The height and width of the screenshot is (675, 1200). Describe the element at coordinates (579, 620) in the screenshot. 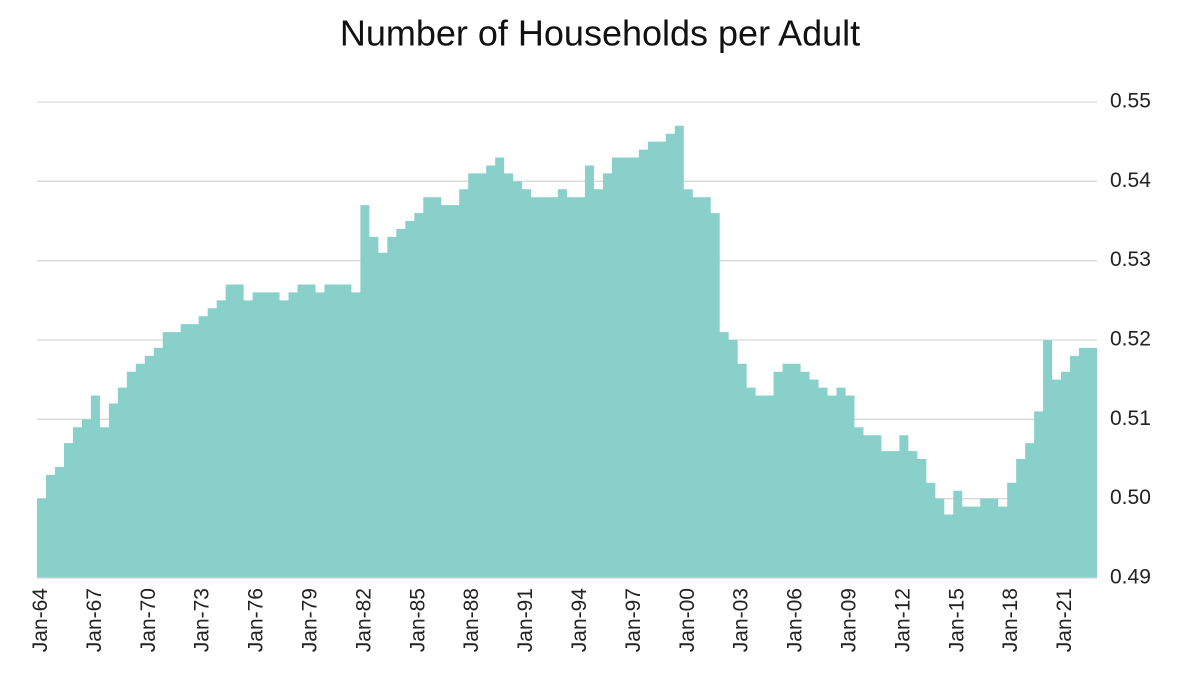

I see `x-tick-label: Jan-94` at that location.